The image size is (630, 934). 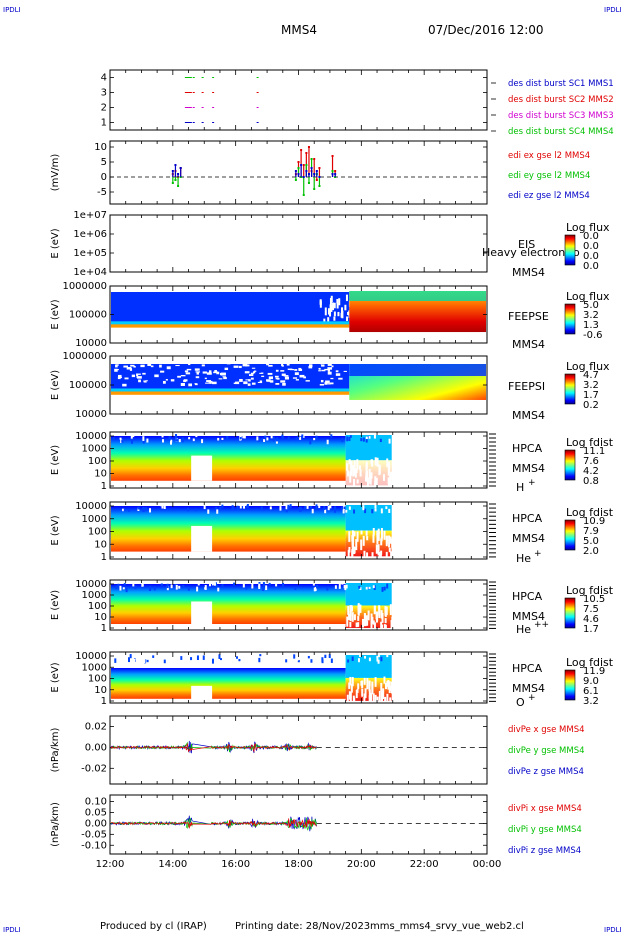 I want to click on legend-entry: divPe z gse MMS4, so click(x=546, y=772).